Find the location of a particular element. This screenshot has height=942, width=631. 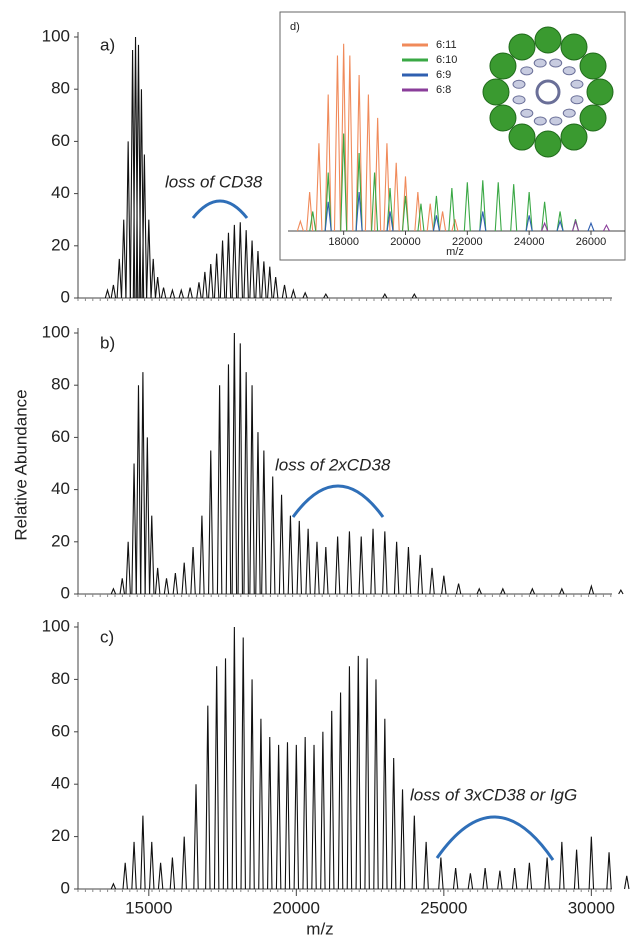

protein-structure is located at coordinates (548, 92).